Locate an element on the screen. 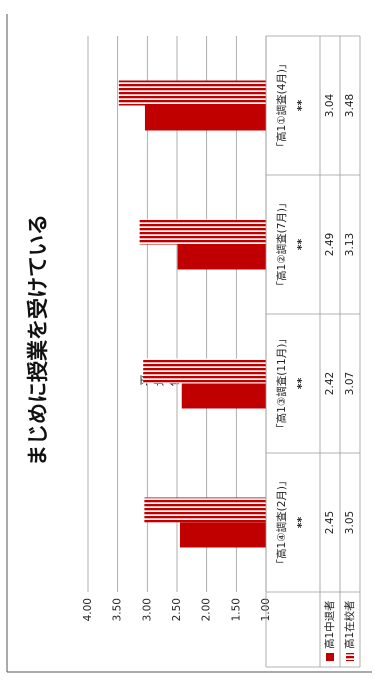 The height and width of the screenshot is (687, 377). data-value-label: 2.49 is located at coordinates (330, 244).